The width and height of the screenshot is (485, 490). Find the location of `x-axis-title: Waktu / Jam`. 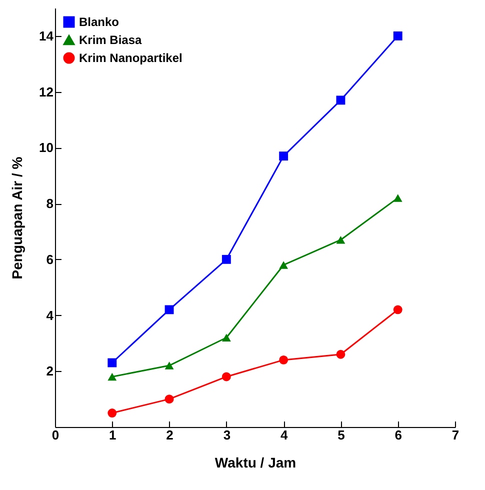

x-axis-title: Waktu / Jam is located at coordinates (255, 462).